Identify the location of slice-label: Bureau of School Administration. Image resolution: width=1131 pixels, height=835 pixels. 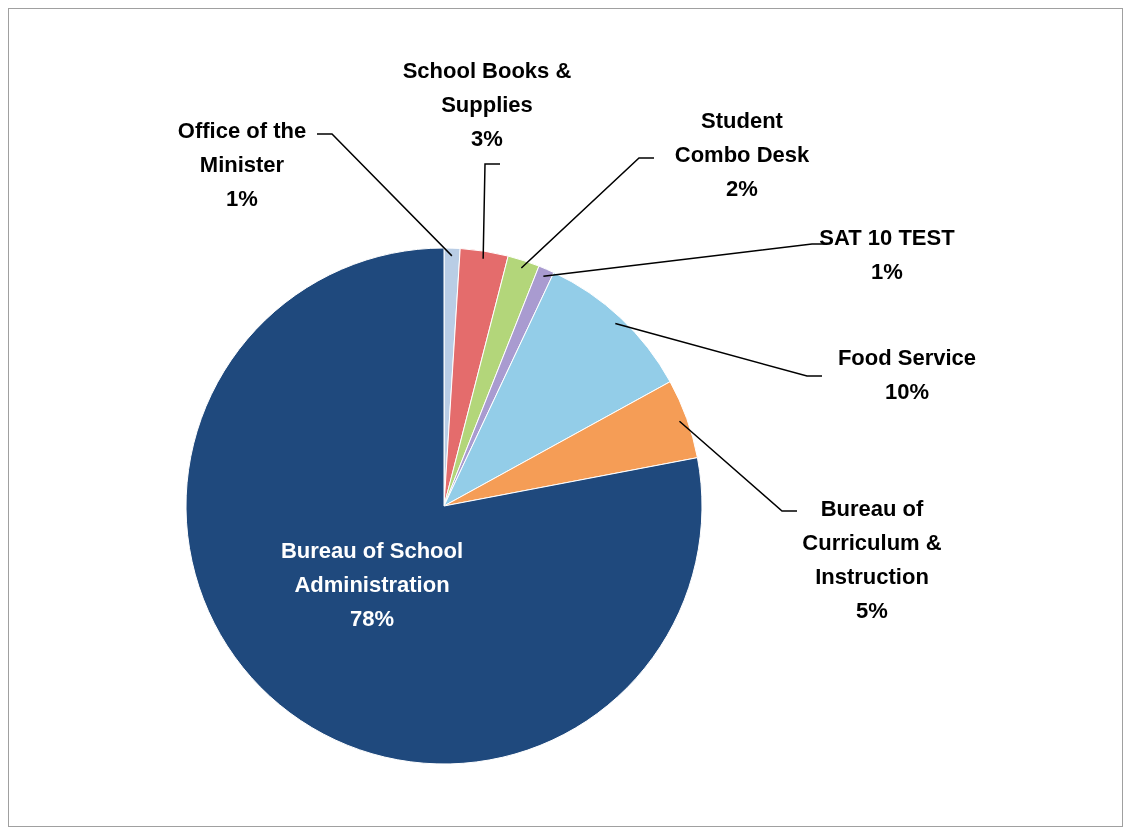
(372, 567).